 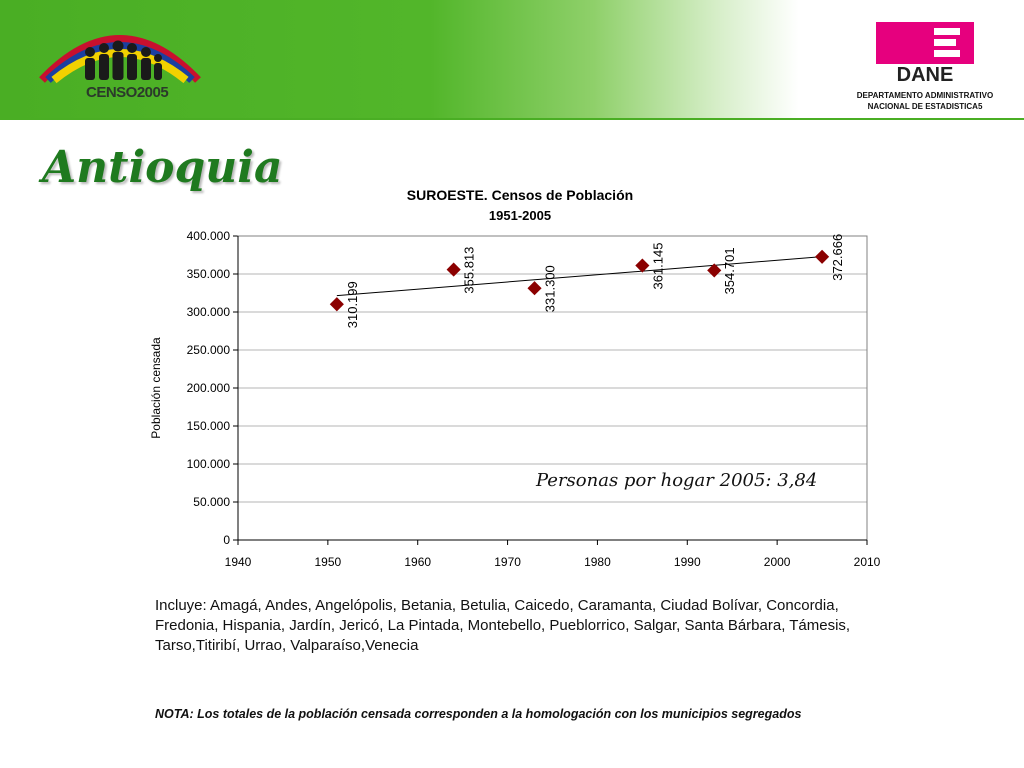 What do you see at coordinates (156, 388) in the screenshot?
I see `y-axis-label: Población censada` at bounding box center [156, 388].